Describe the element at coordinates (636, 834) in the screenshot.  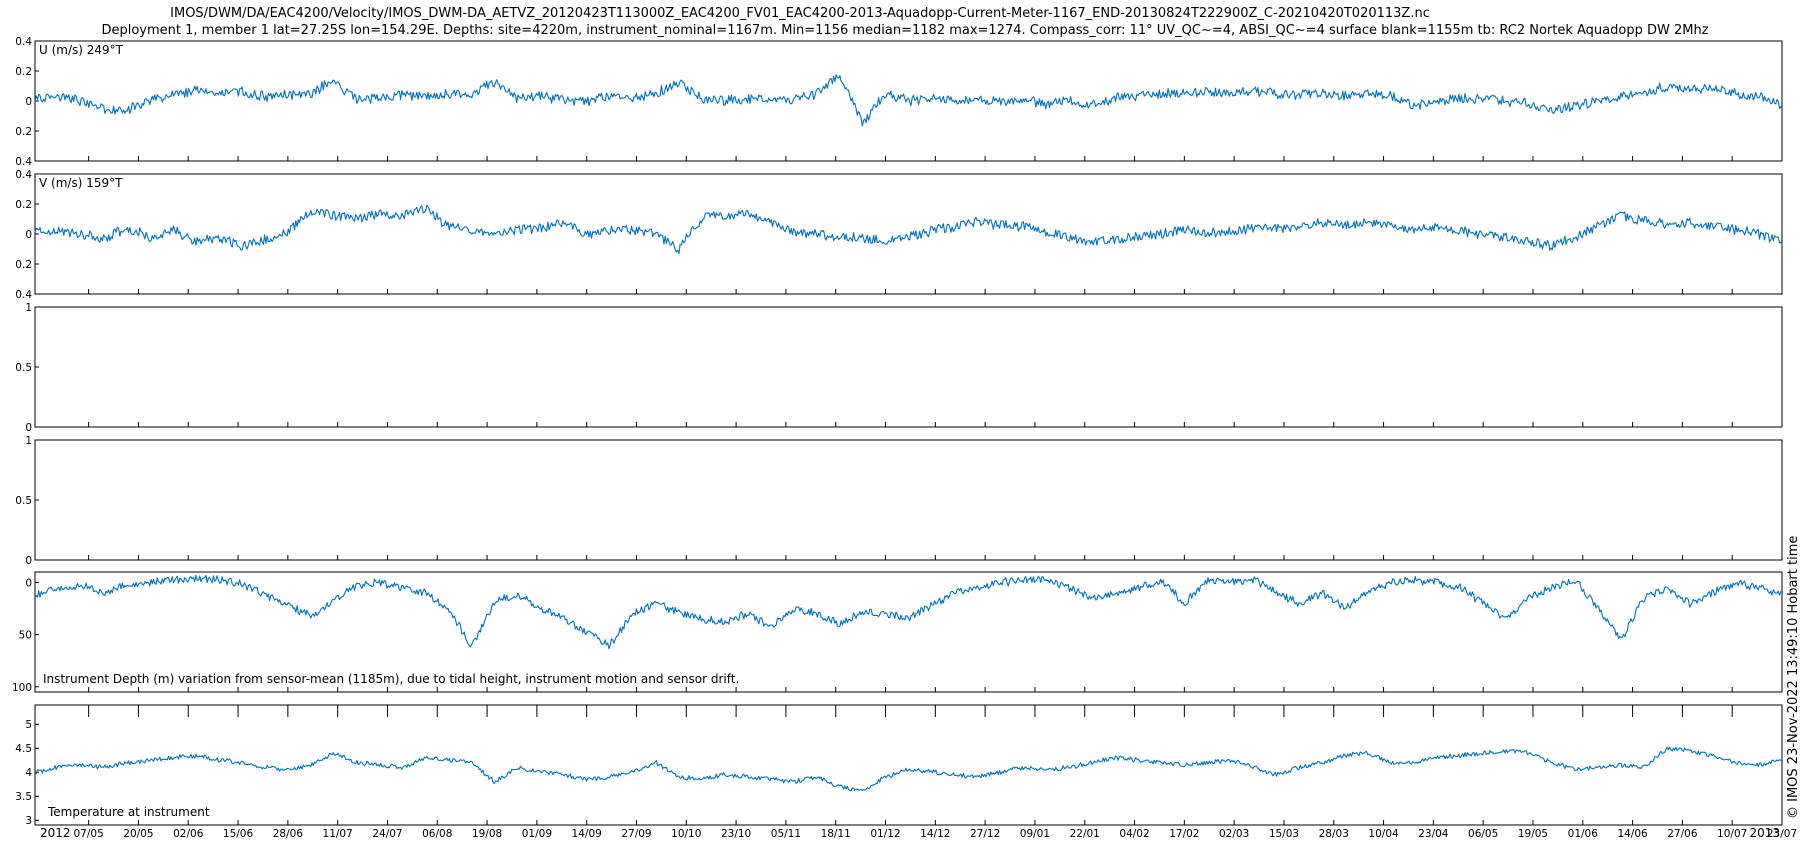
I see `x-tick-label: 27/09` at that location.